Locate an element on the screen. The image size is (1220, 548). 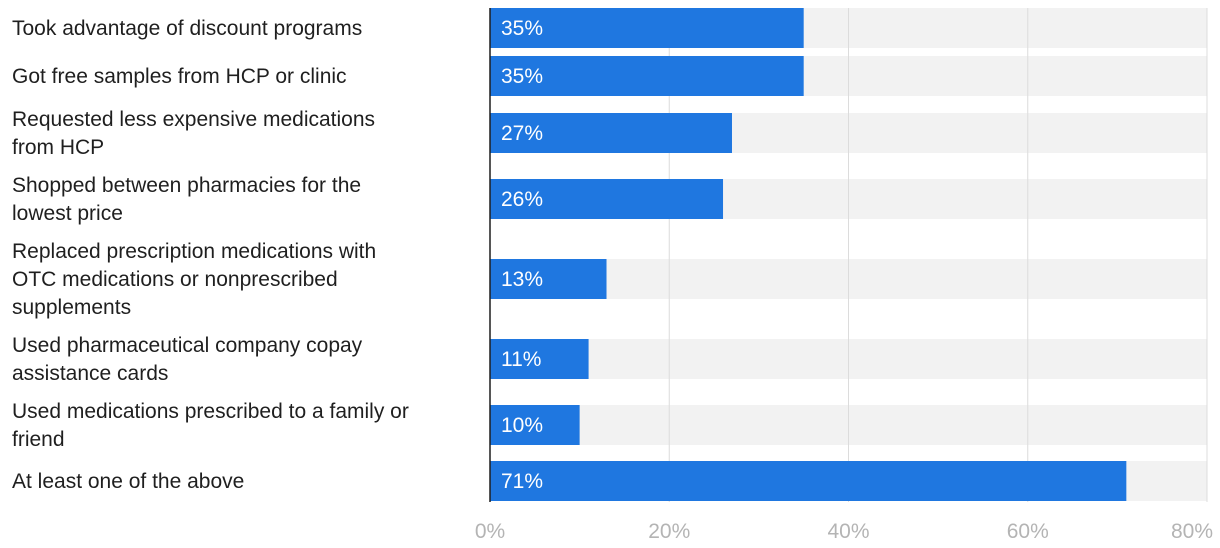
bar-value-label: 11% is located at coordinates (521, 359).